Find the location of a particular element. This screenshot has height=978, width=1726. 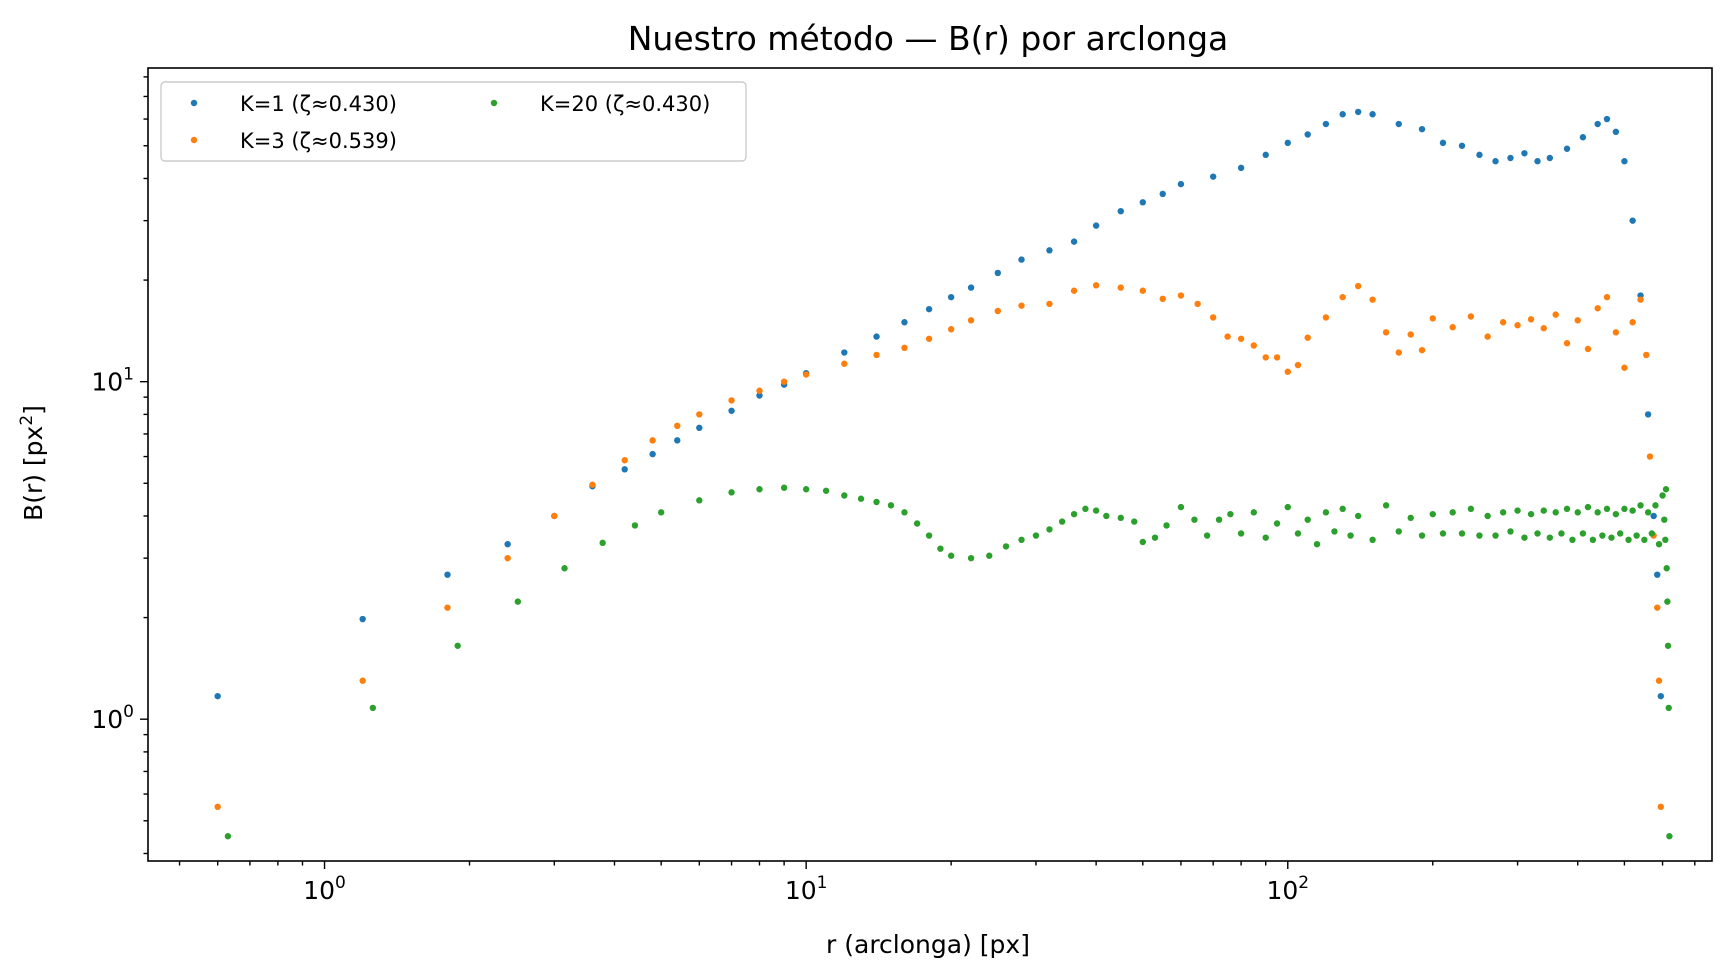

x-tick-label-exp: 1 is located at coordinates (822, 883).